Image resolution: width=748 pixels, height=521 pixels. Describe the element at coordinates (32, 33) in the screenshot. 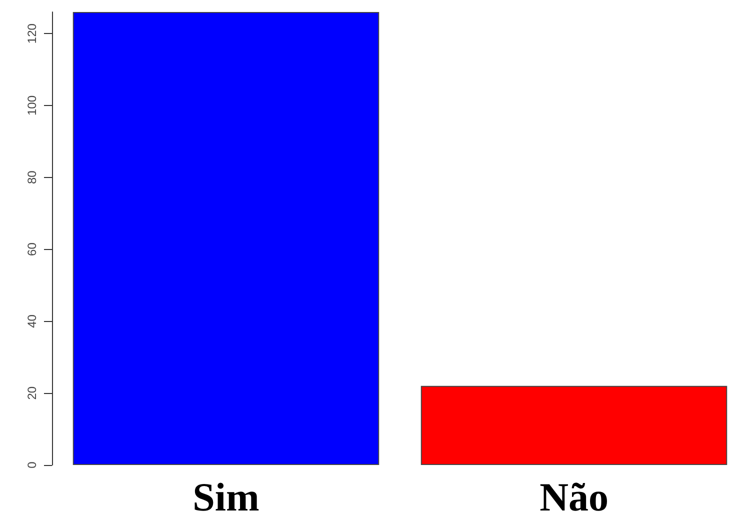

I see `y-tick-label: 120` at that location.